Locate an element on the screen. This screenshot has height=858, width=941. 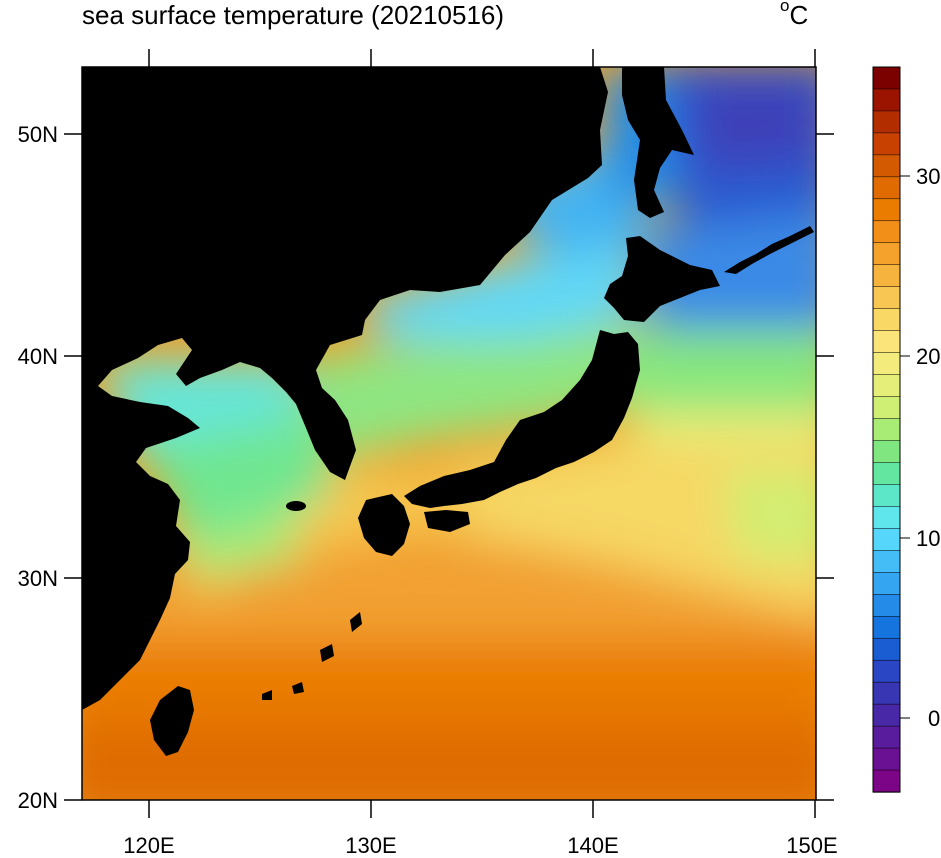
colorbar-ticks is located at coordinates (905, 447).